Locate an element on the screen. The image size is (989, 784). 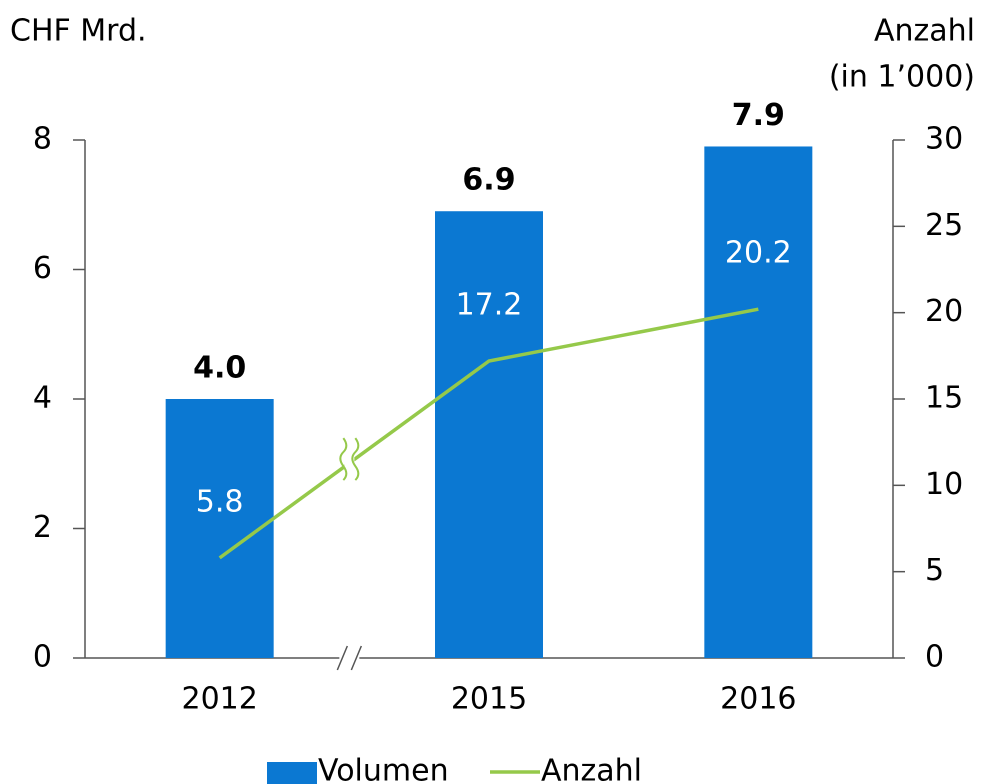
x-tick-label: 2012 is located at coordinates (219, 699).